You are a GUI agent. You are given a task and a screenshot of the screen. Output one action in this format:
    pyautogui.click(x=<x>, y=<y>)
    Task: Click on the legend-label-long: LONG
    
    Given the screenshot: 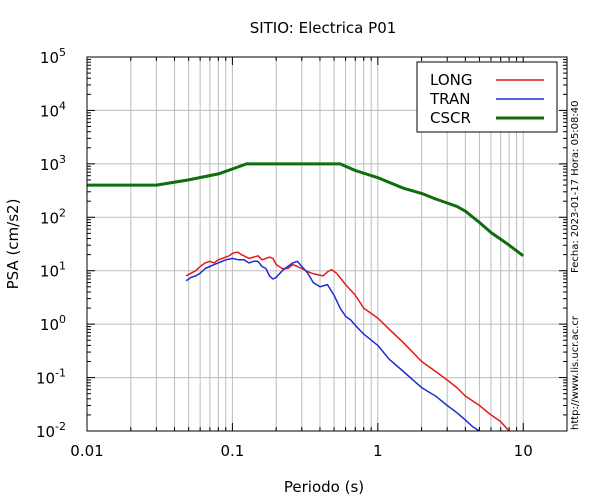 What is the action you would take?
    pyautogui.click(x=451, y=80)
    